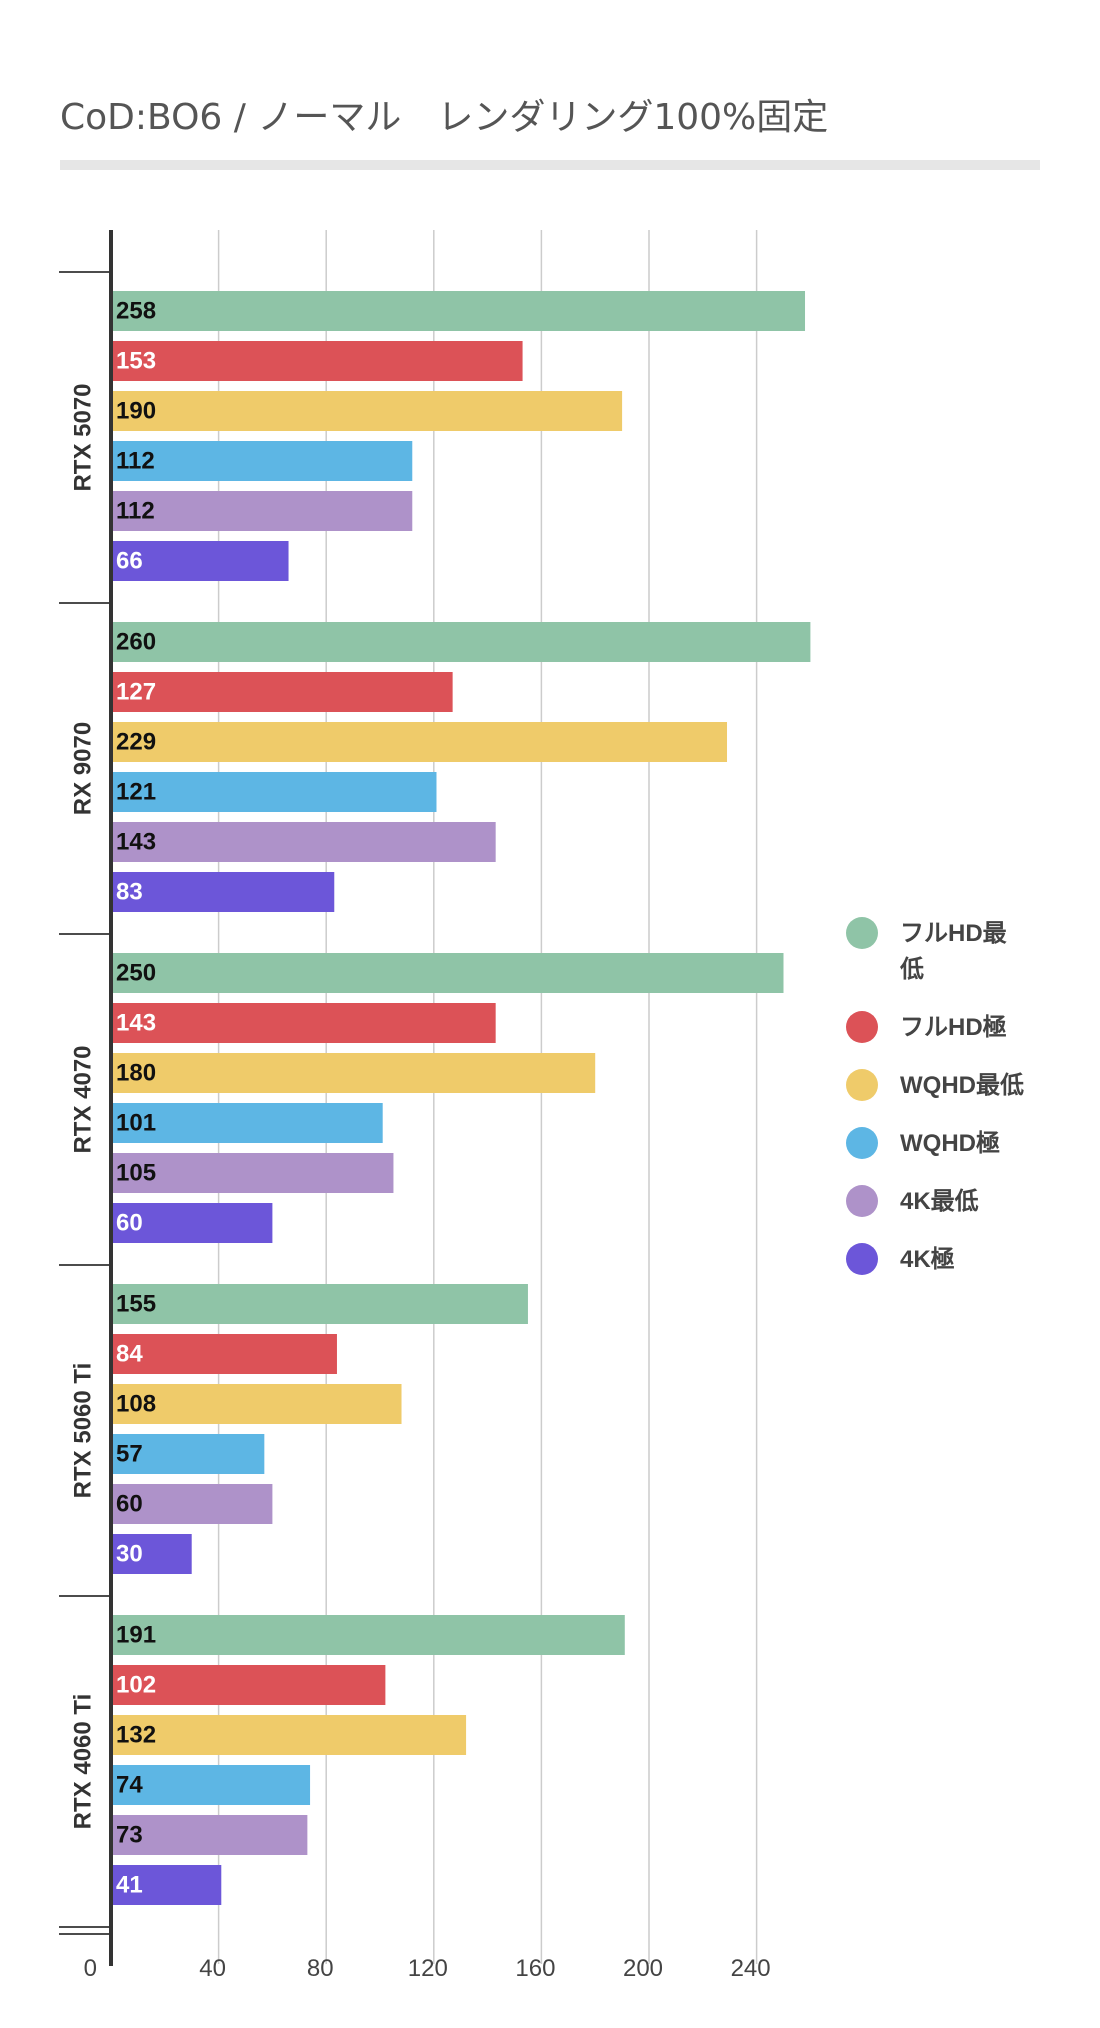 Image resolution: width=1100 pixels, height=2028 pixels. What do you see at coordinates (643, 1968) in the screenshot?
I see `x-tick-label: 200` at bounding box center [643, 1968].